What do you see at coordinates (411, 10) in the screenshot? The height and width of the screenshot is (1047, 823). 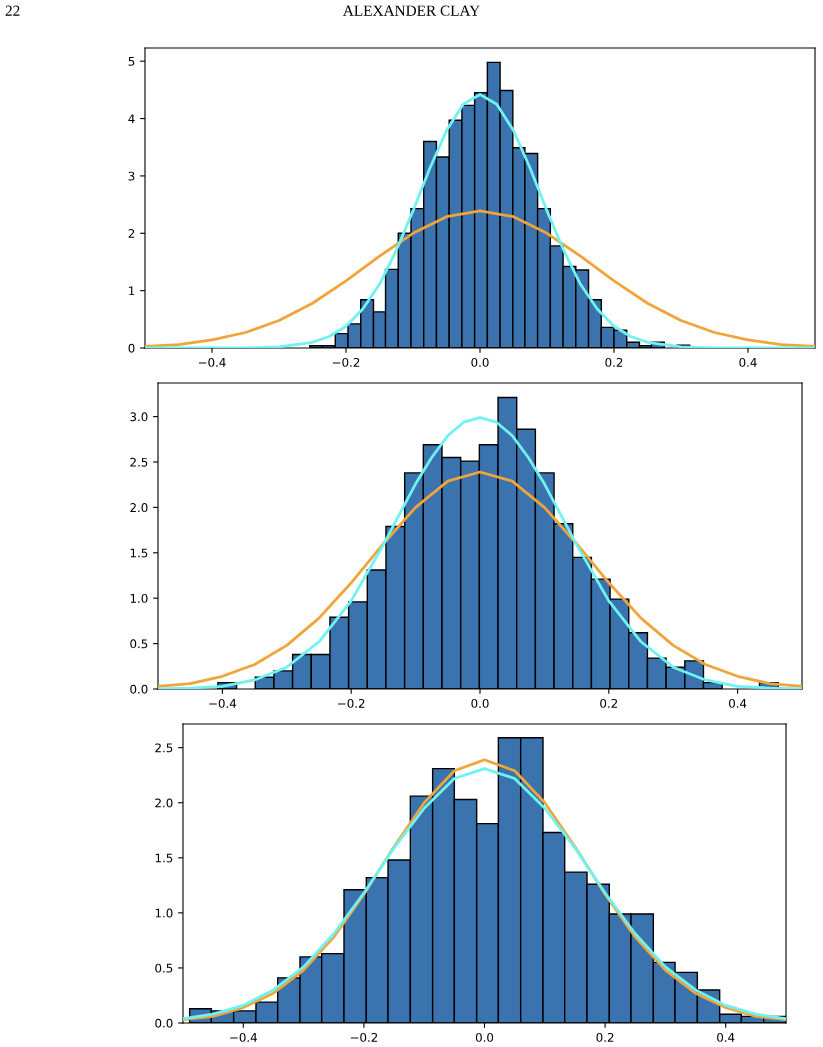 I see `text: ALEXANDER CLAY` at bounding box center [411, 10].